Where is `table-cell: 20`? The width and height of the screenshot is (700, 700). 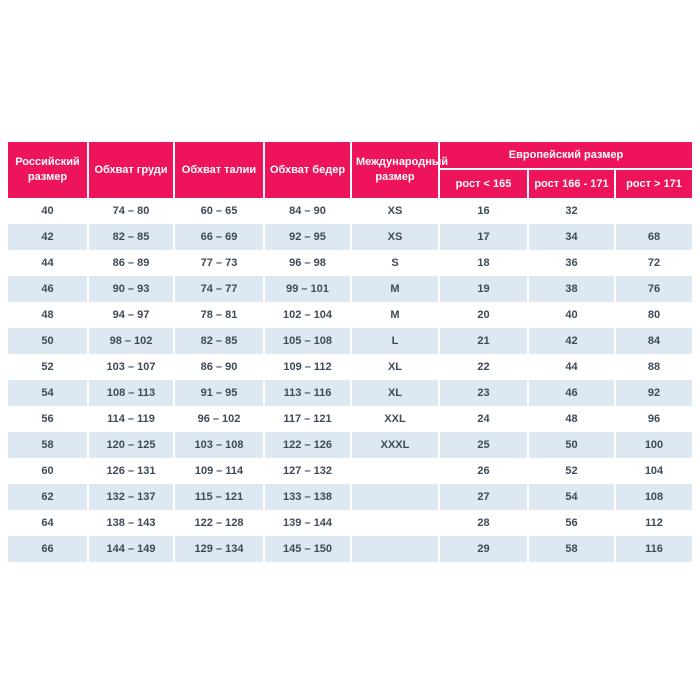 table-cell: 20 is located at coordinates (482, 315).